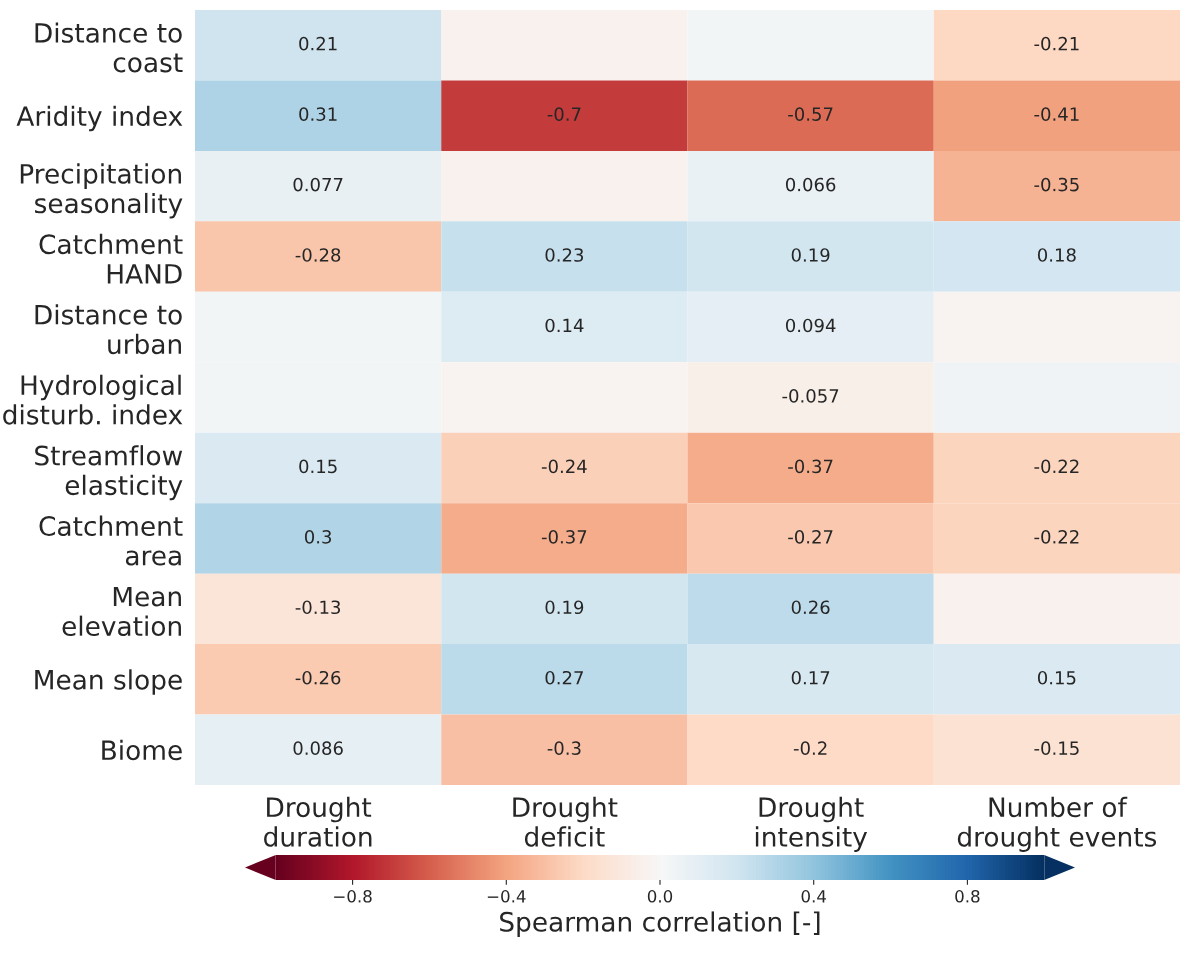 This screenshot has width=1186, height=972. What do you see at coordinates (318, 607) in the screenshot?
I see `data-label: -0.13` at bounding box center [318, 607].